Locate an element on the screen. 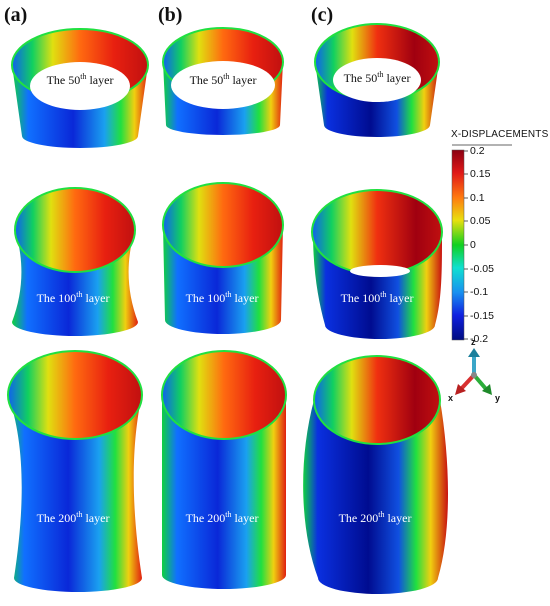 This screenshot has height=606, width=550. layer-label-c-50: The 50th layer is located at coordinates (377, 77).